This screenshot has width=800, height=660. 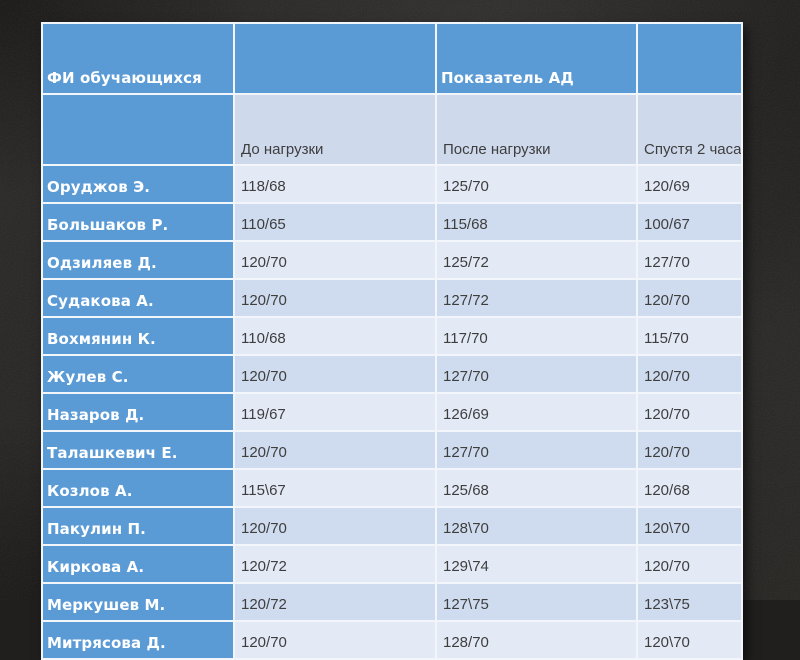 What do you see at coordinates (138, 58) in the screenshot?
I see `header-students-cell: ФИ обучающихся` at bounding box center [138, 58].